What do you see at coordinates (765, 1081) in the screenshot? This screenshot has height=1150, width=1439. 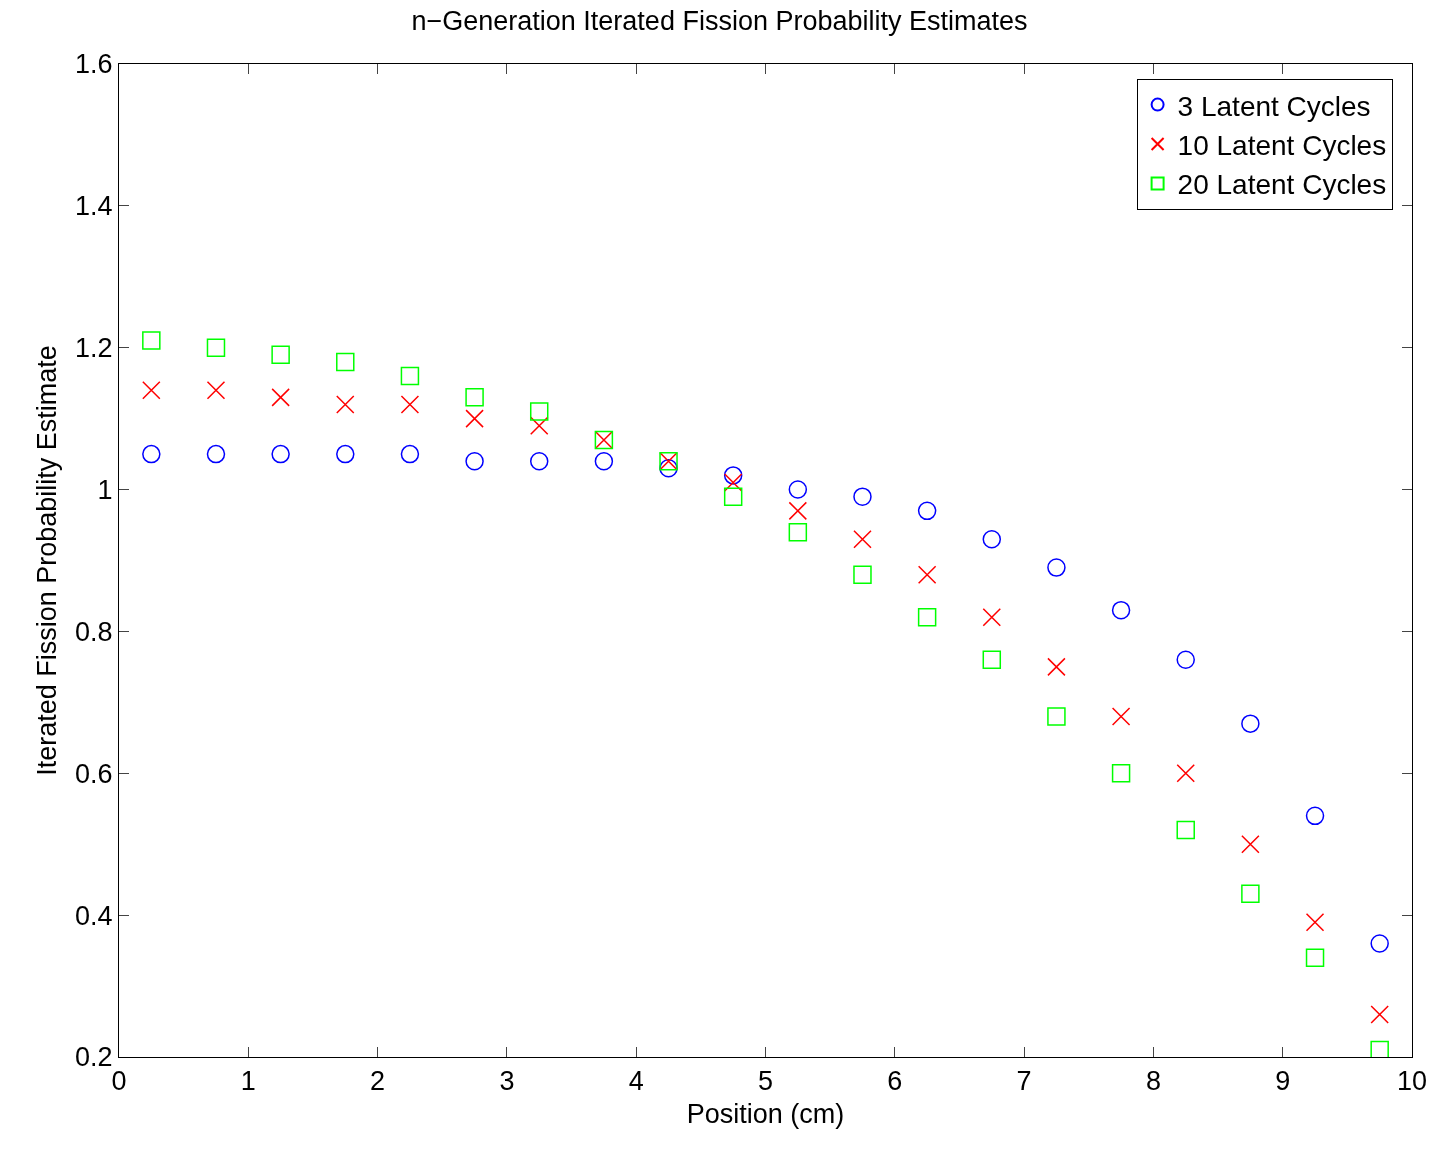 I see `x-tick-label: 5` at bounding box center [765, 1081].